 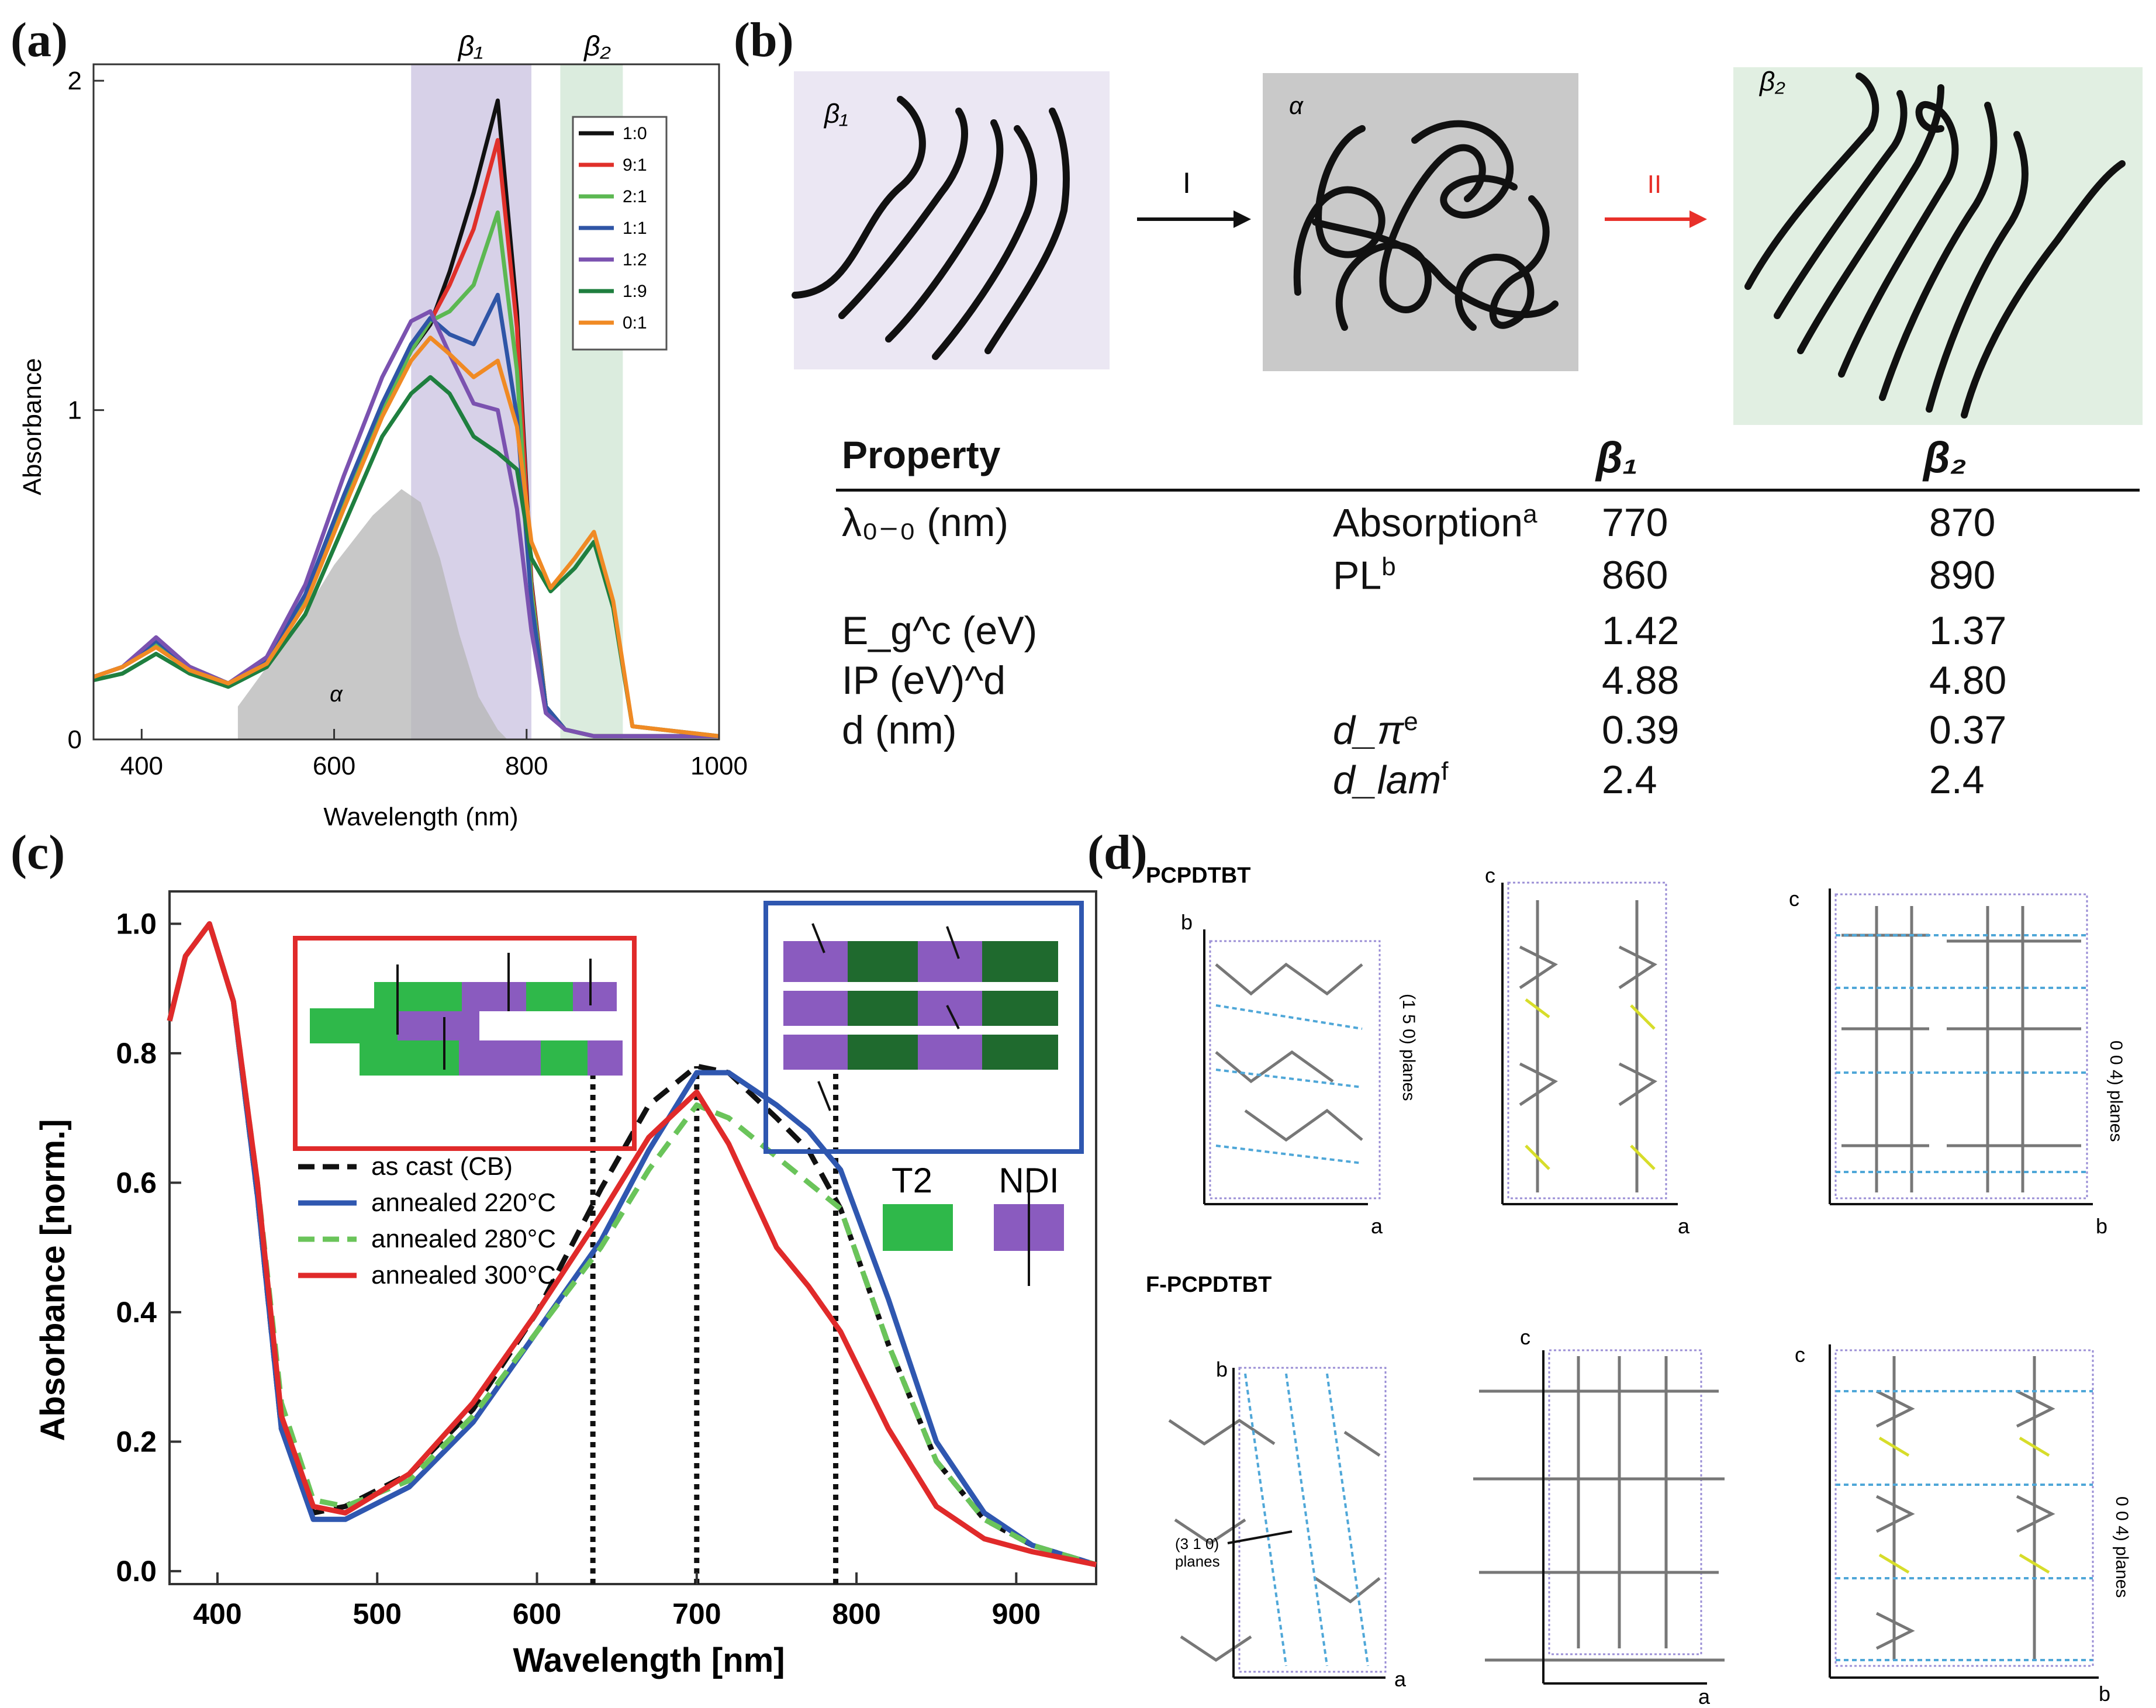 What do you see at coordinates (2101, 1226) in the screenshot?
I see `axis-label-b-3: b` at bounding box center [2101, 1226].